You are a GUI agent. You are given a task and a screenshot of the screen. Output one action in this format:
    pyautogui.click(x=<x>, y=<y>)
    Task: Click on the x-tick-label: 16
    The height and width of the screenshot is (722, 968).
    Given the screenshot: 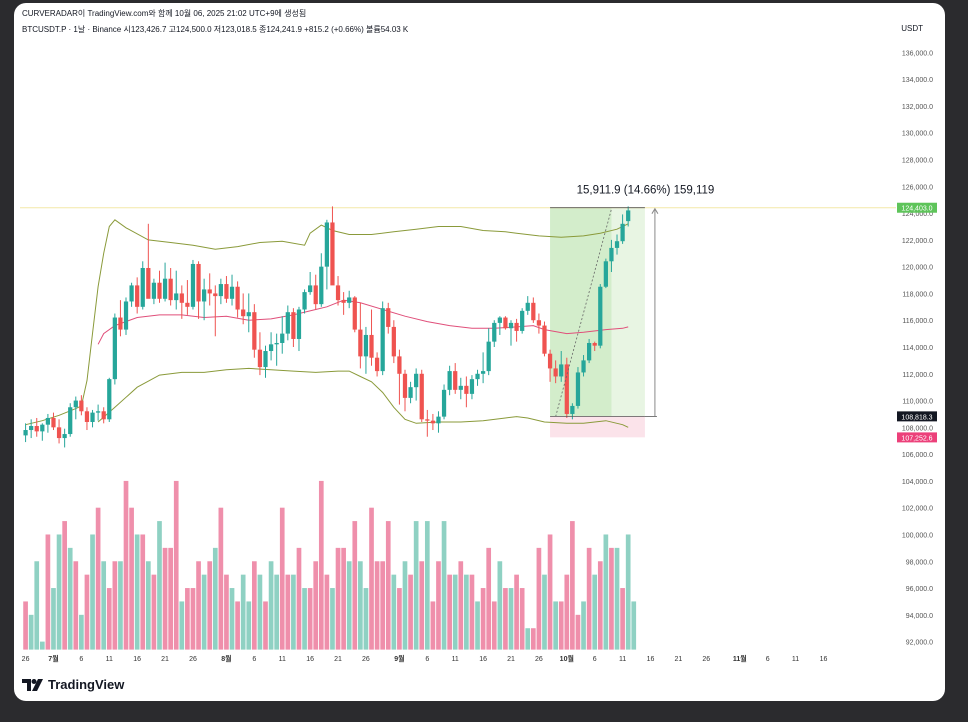 What is the action you would take?
    pyautogui.click(x=310, y=659)
    